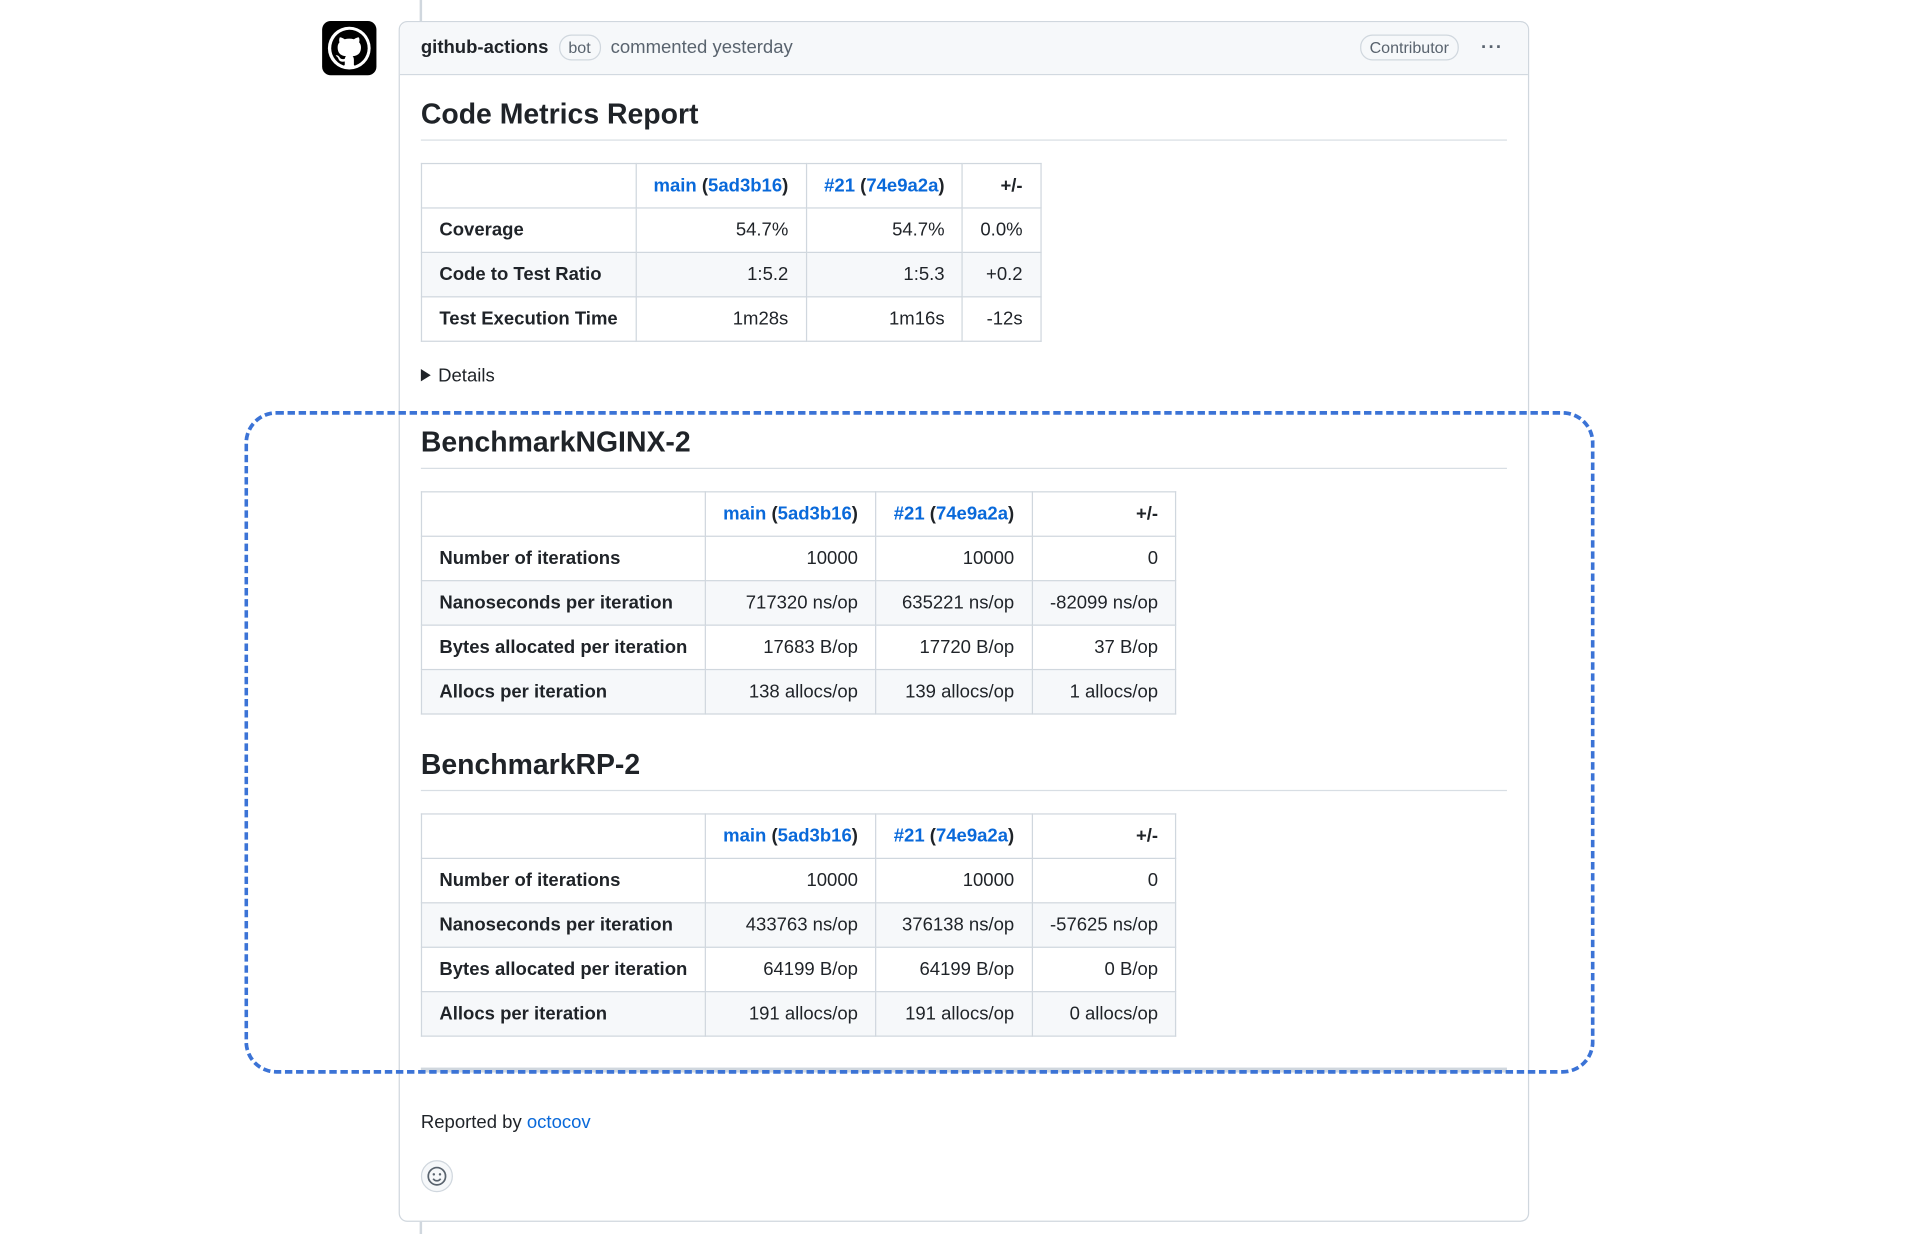  I want to click on cell: 139 allocs/op, so click(954, 691).